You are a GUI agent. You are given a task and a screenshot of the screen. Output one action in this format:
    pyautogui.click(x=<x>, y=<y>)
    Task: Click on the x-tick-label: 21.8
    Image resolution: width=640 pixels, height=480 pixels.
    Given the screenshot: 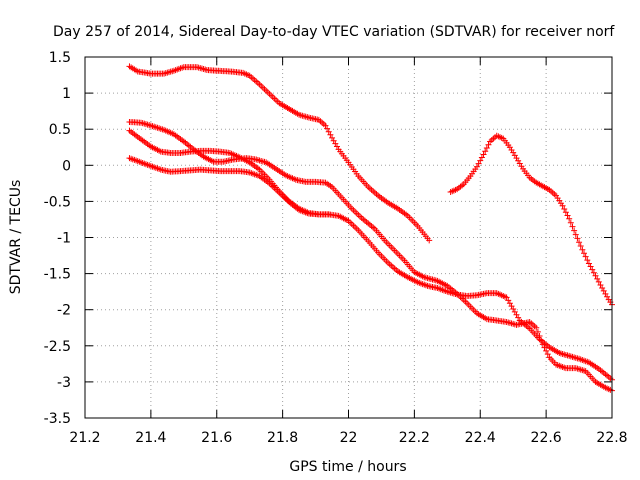 What is the action you would take?
    pyautogui.click(x=282, y=438)
    